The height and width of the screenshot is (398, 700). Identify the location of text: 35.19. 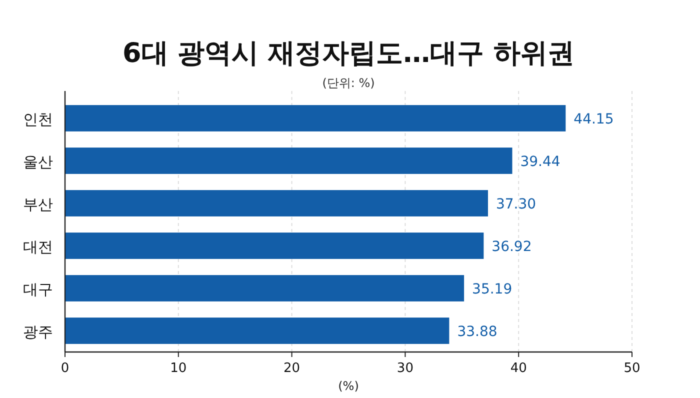
(492, 289).